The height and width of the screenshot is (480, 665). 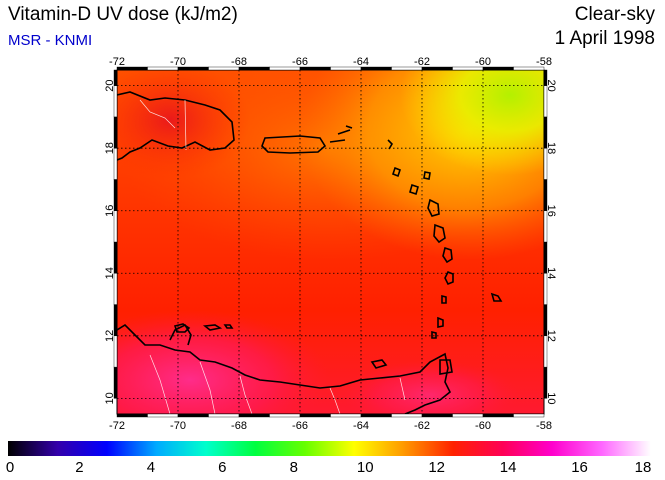 What do you see at coordinates (180, 334) in the screenshot?
I see `guajira-coast` at bounding box center [180, 334].